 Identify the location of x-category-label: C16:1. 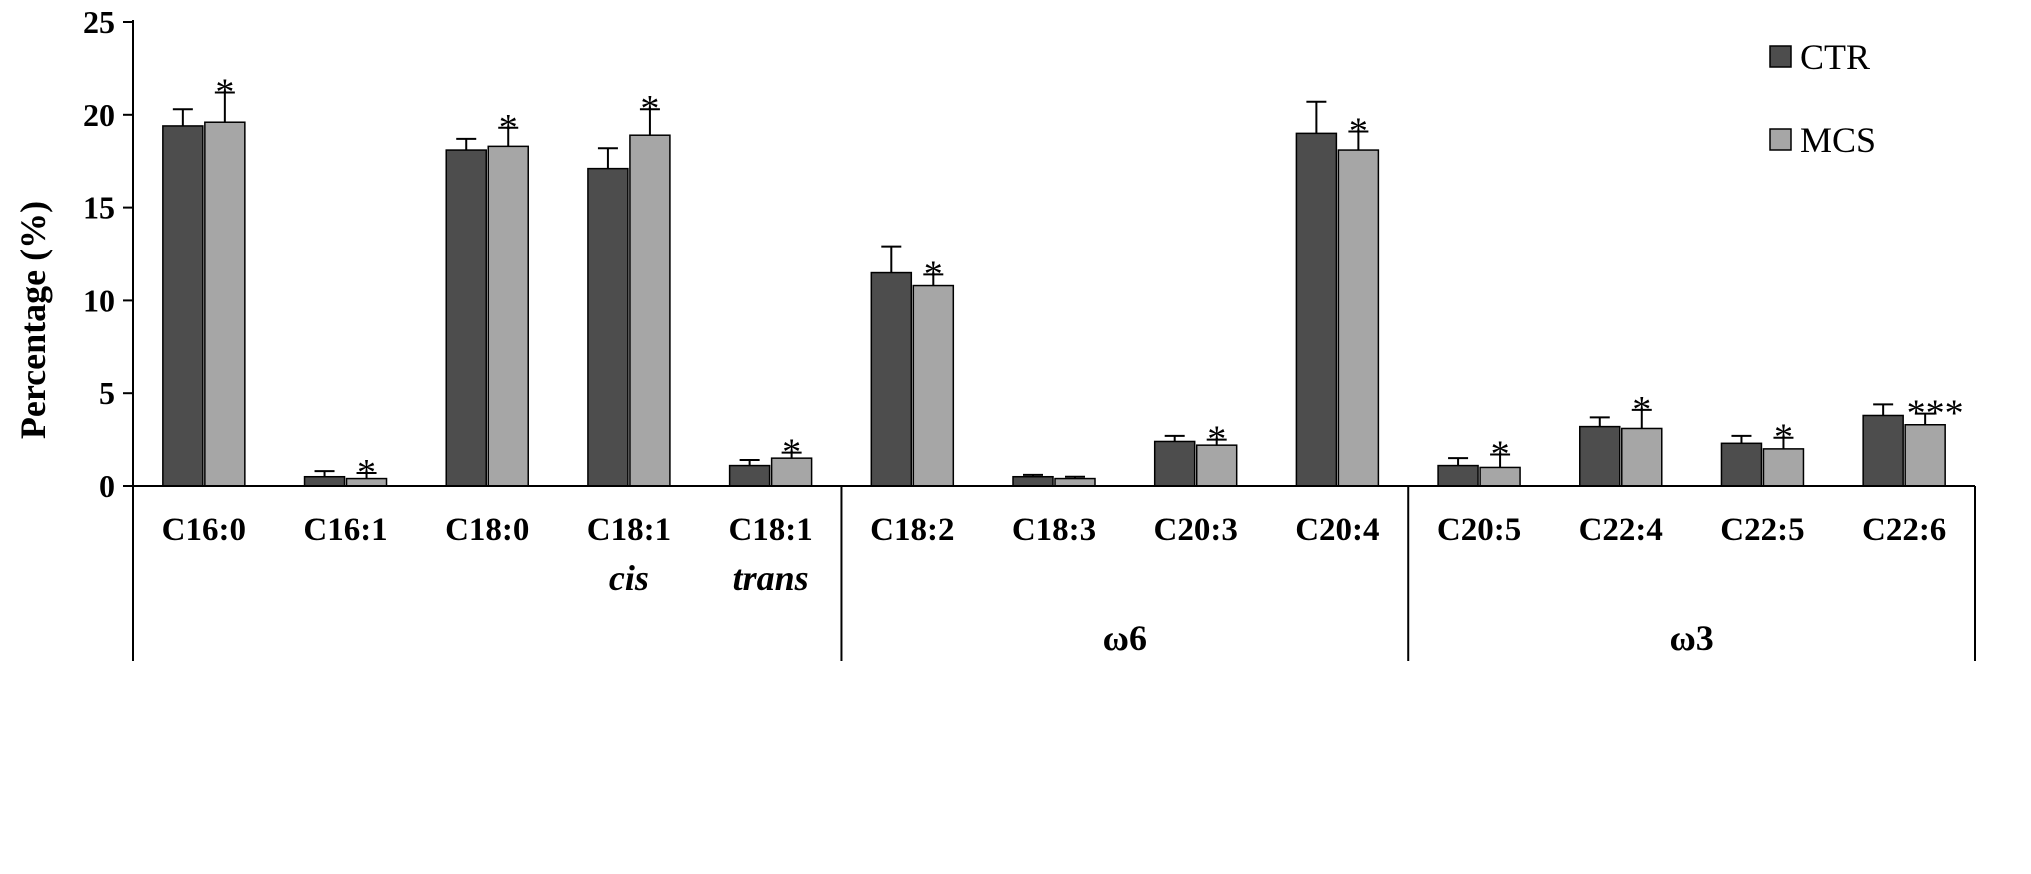
(345, 530).